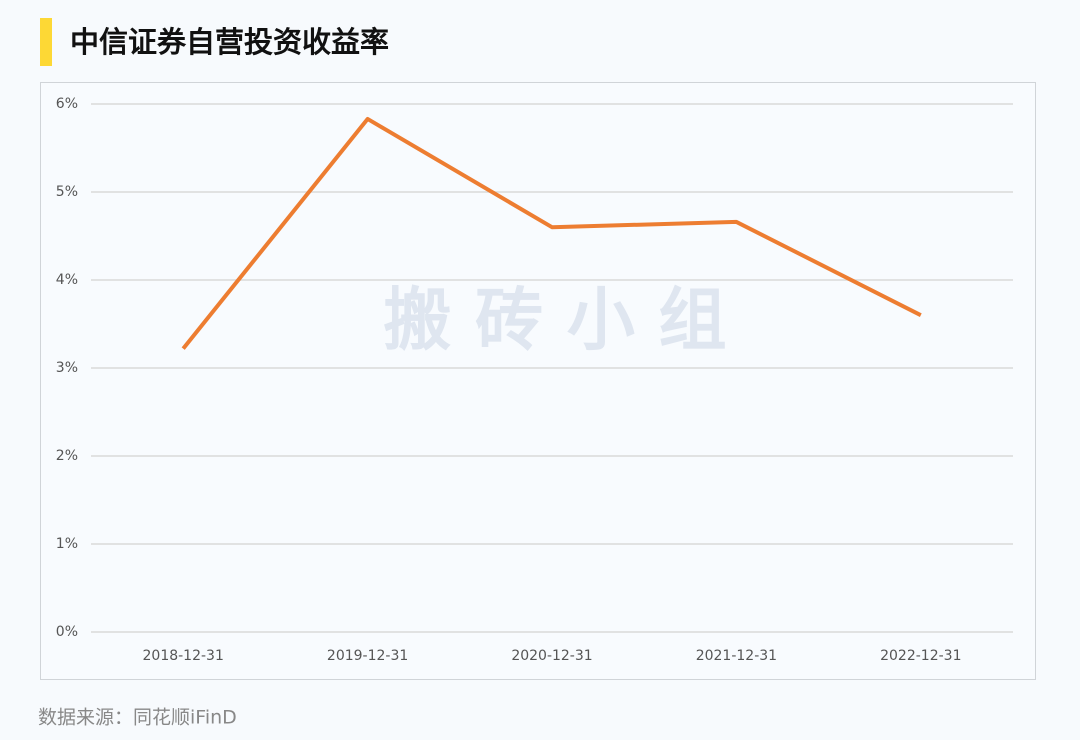  Describe the element at coordinates (554, 321) in the screenshot. I see `watermark: 搬 砖 小 组` at that location.